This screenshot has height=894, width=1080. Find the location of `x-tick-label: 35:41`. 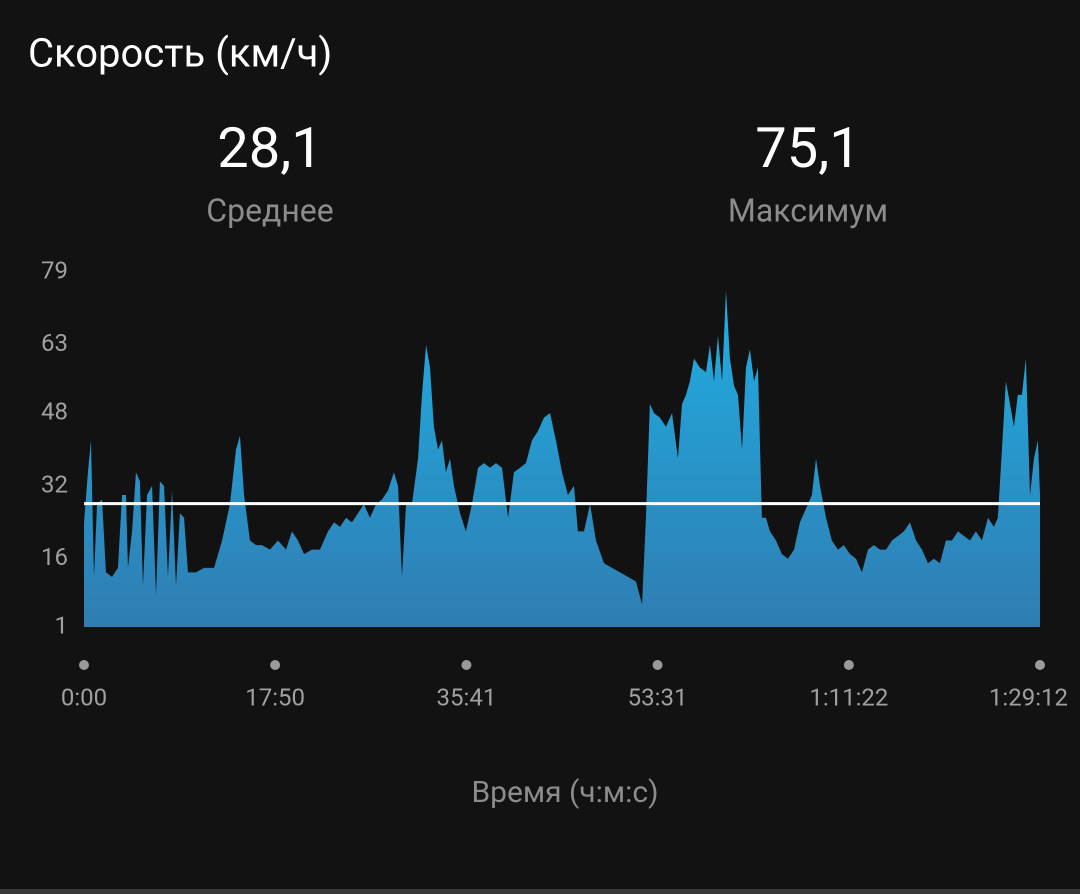

x-tick-label: 35:41 is located at coordinates (467, 697).